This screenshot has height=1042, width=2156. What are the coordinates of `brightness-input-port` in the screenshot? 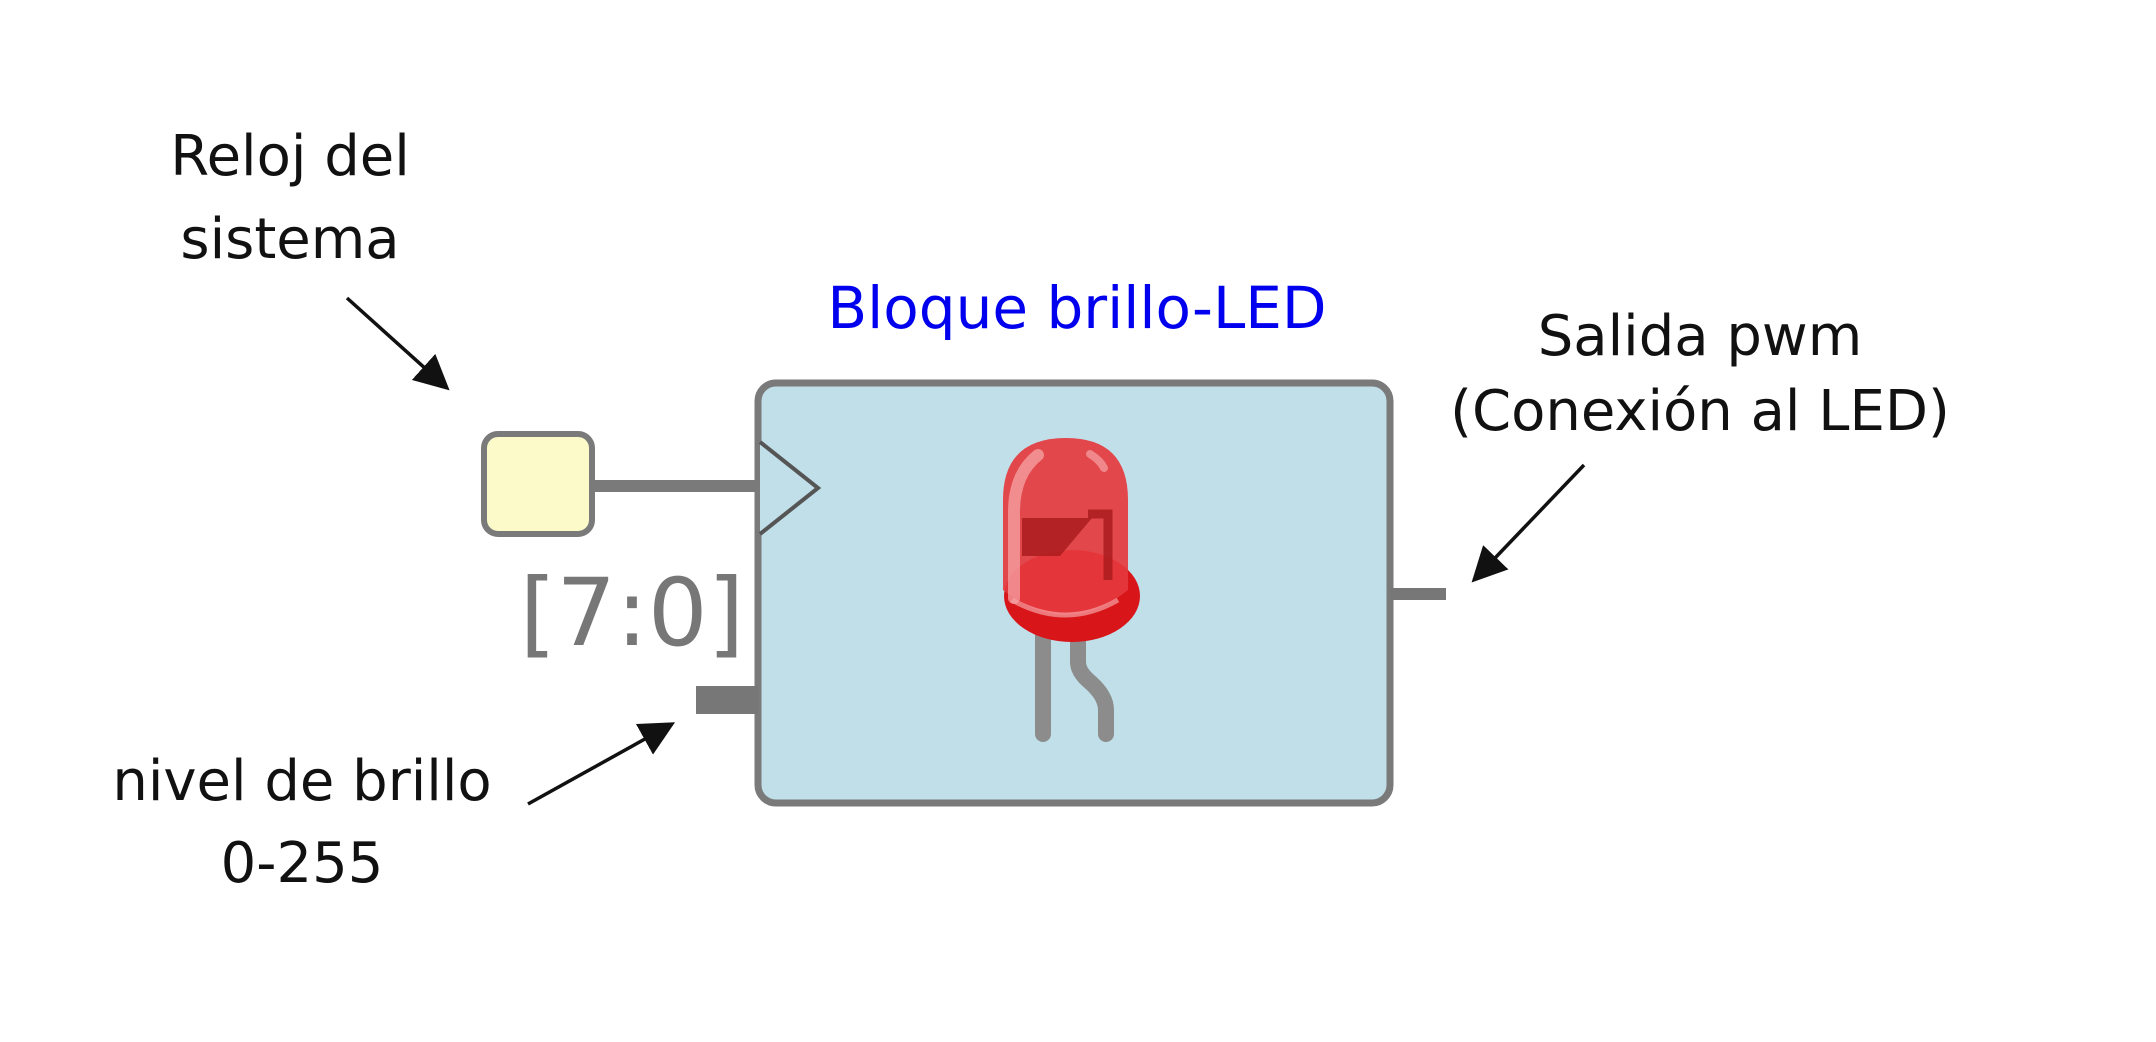 It's located at (727, 700).